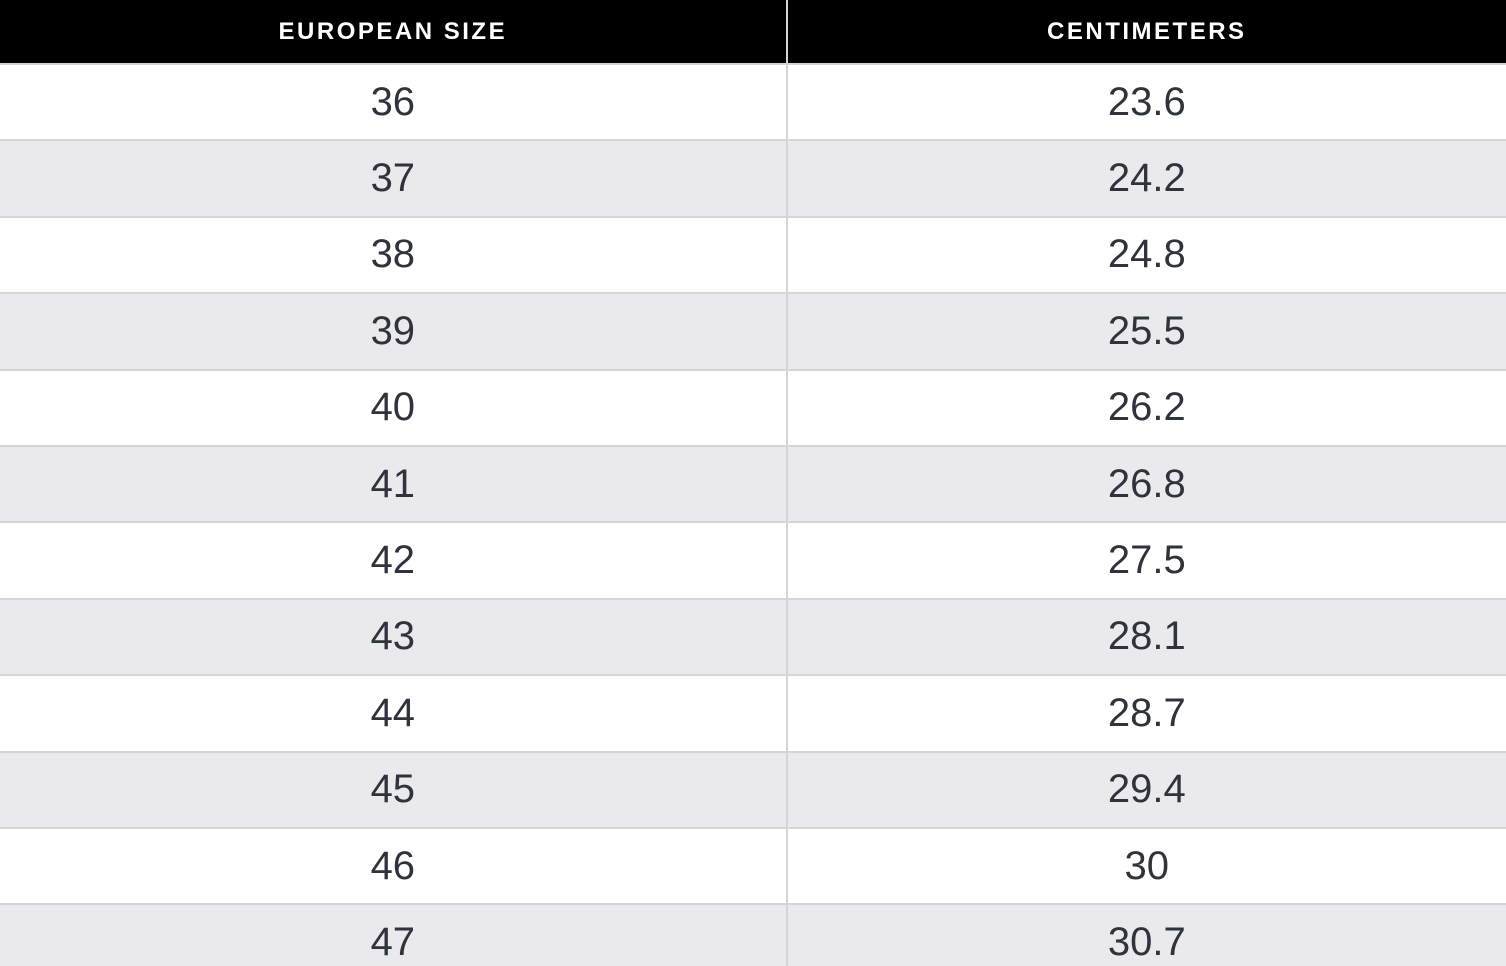  What do you see at coordinates (1146, 407) in the screenshot?
I see `cm-value-cell: 26.2` at bounding box center [1146, 407].